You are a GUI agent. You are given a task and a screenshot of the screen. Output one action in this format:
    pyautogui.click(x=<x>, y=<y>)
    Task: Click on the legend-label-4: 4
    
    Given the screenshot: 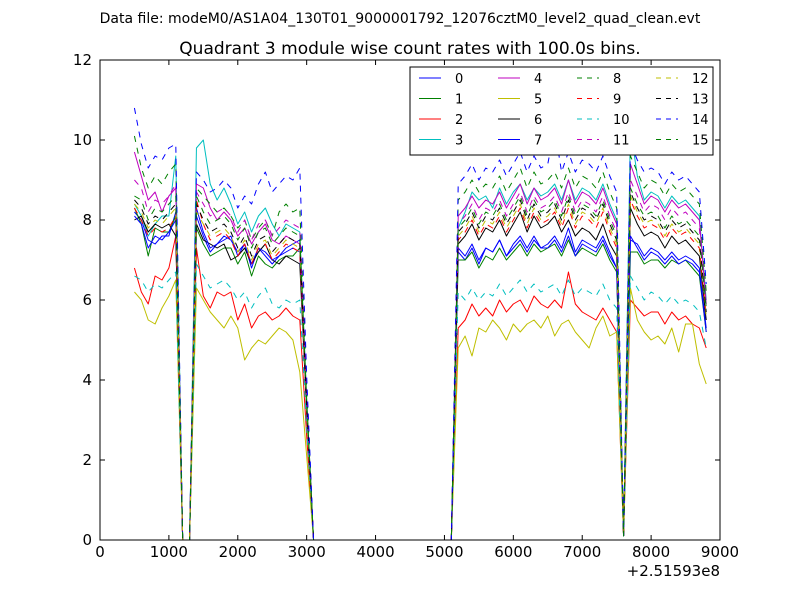 What is the action you would take?
    pyautogui.click(x=538, y=79)
    